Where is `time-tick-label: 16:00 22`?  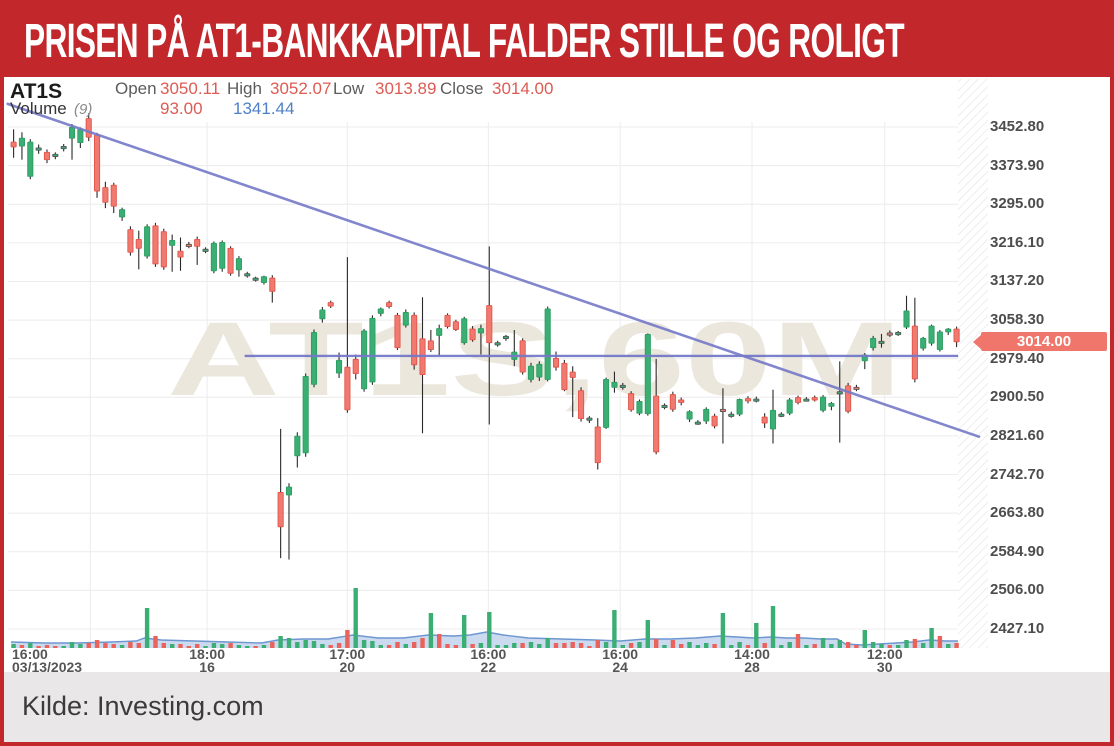
time-tick-label: 16:00 22 is located at coordinates (488, 660).